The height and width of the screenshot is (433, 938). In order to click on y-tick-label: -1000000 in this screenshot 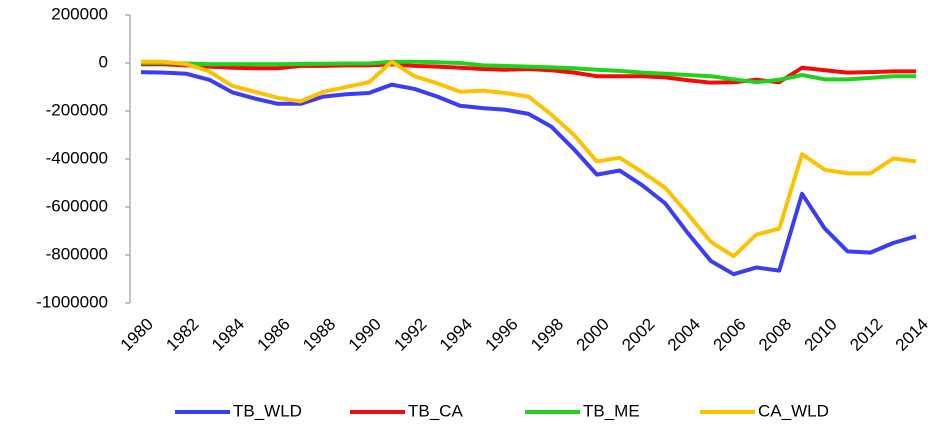, I will do `click(72, 301)`.